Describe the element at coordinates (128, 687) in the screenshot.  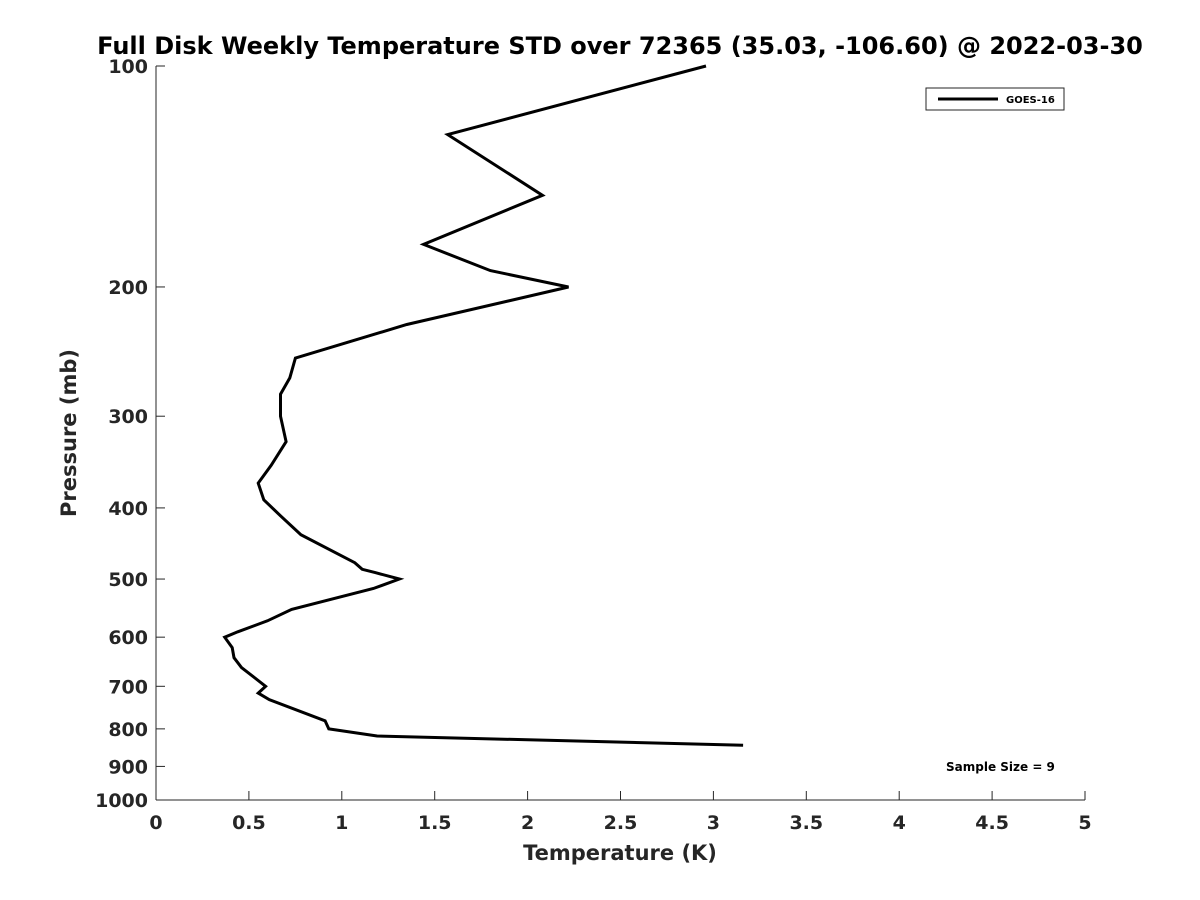
I see `y-tick-label: 700` at that location.